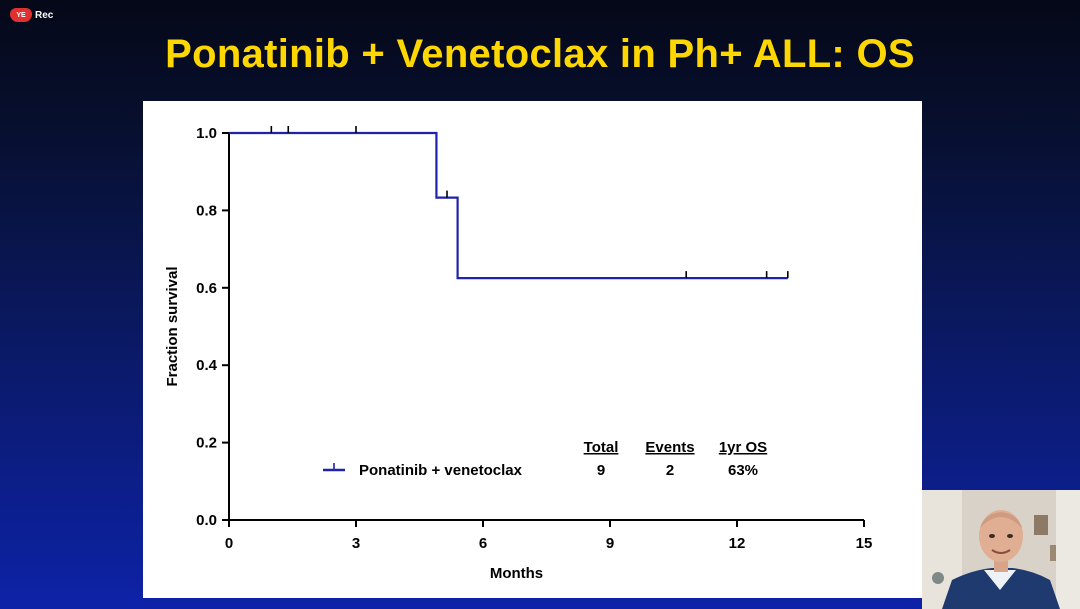 This screenshot has width=1080, height=609. I want to click on x-tick-label: 15, so click(864, 543).